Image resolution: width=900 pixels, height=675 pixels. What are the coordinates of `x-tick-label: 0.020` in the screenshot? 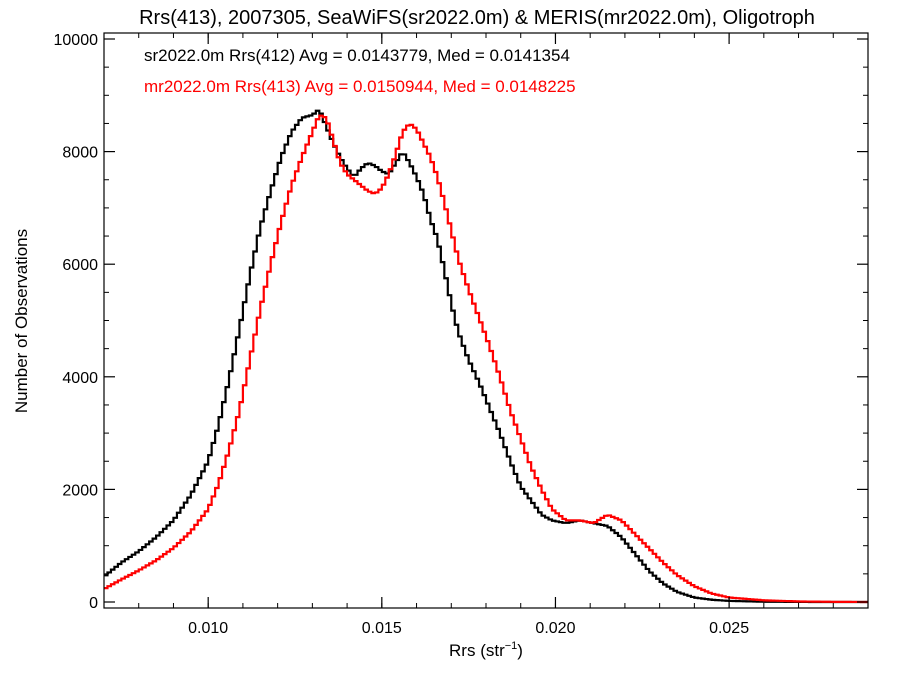 It's located at (555, 628).